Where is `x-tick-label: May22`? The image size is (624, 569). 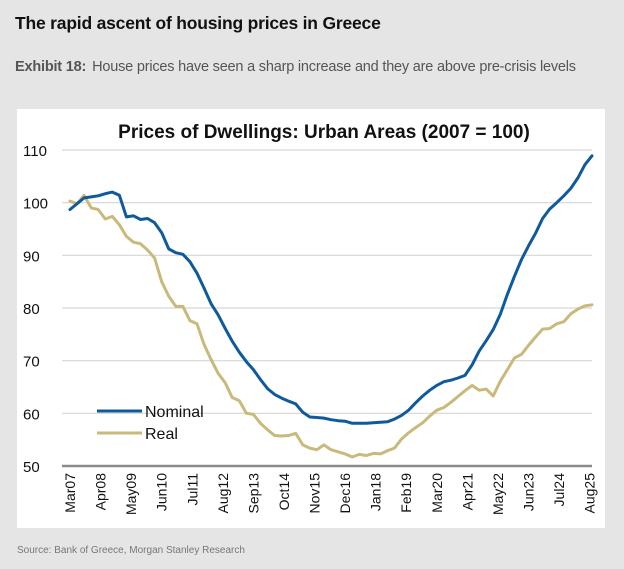 x-tick-label: May22 is located at coordinates (498, 494).